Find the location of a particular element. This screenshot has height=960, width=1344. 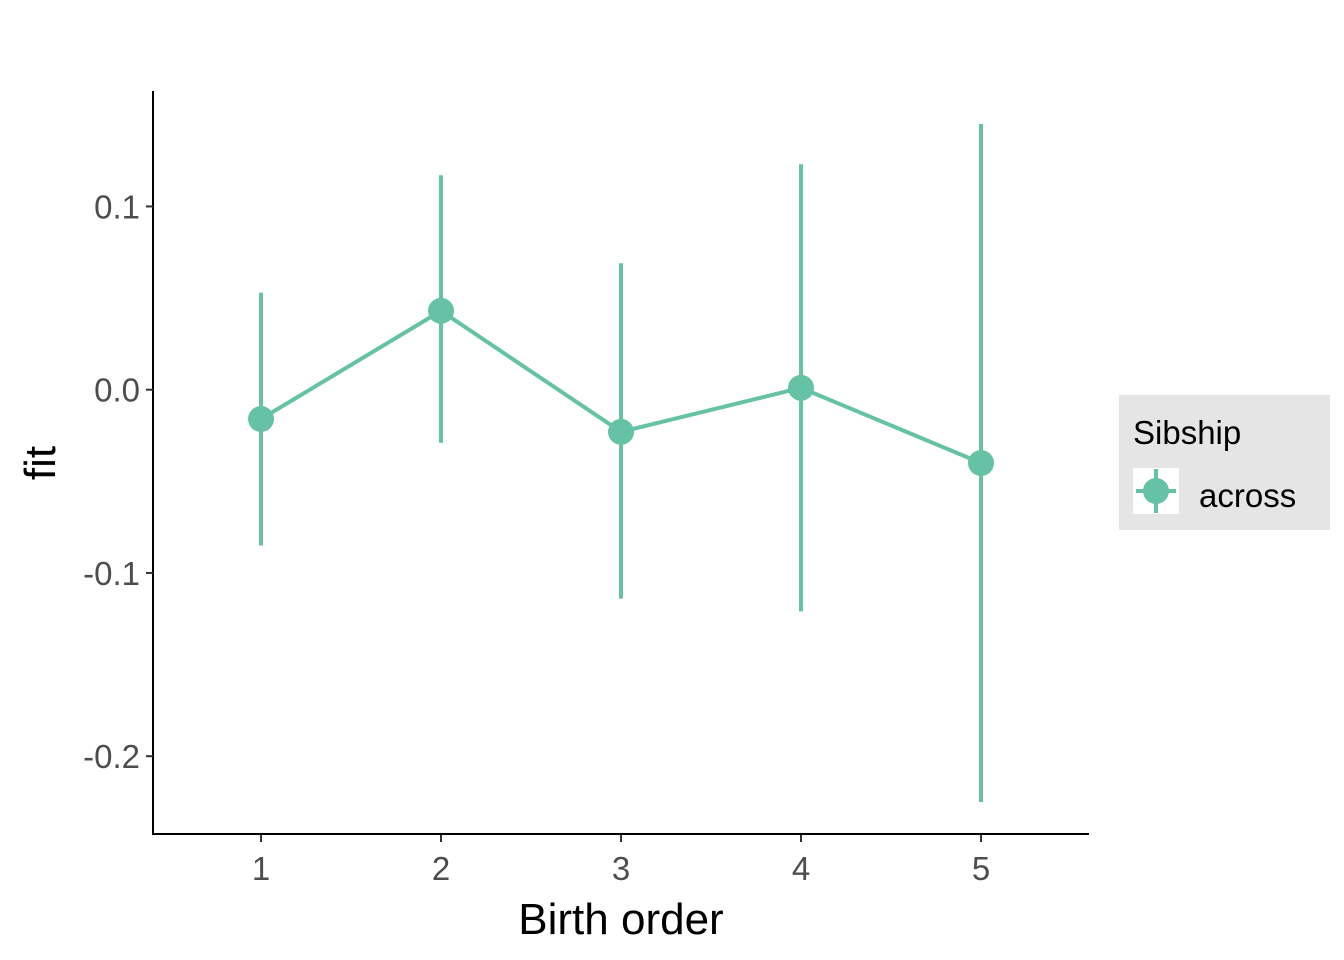

y-axis-ticks: -0.2 -0.1 0.0 0.1 is located at coordinates (118, 481).